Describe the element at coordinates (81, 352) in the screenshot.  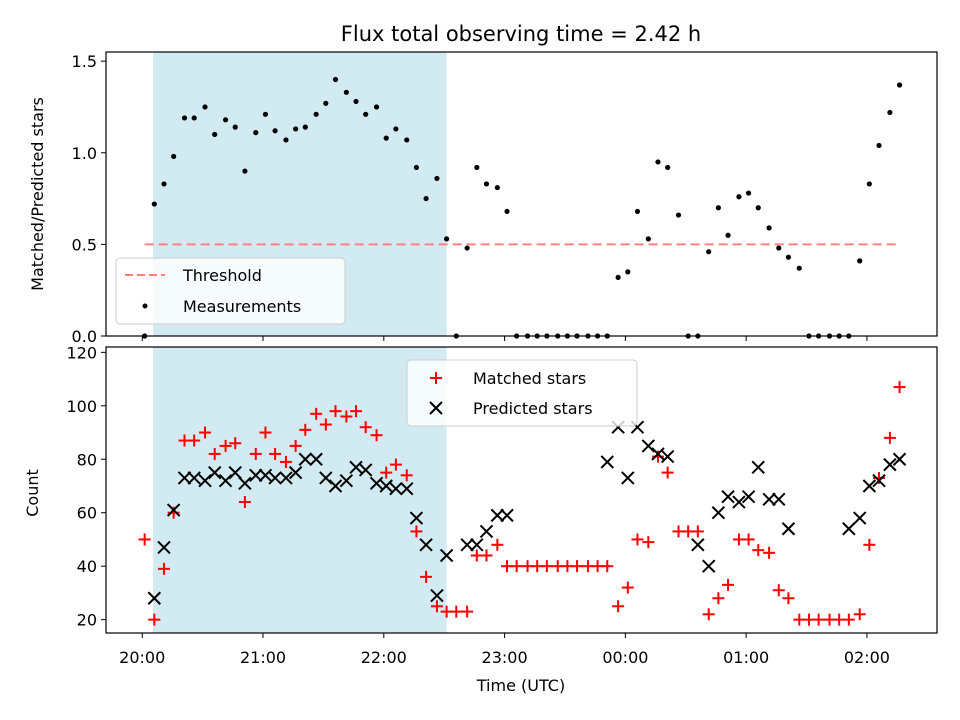
I see `bottom-y-tick-label: 120` at that location.